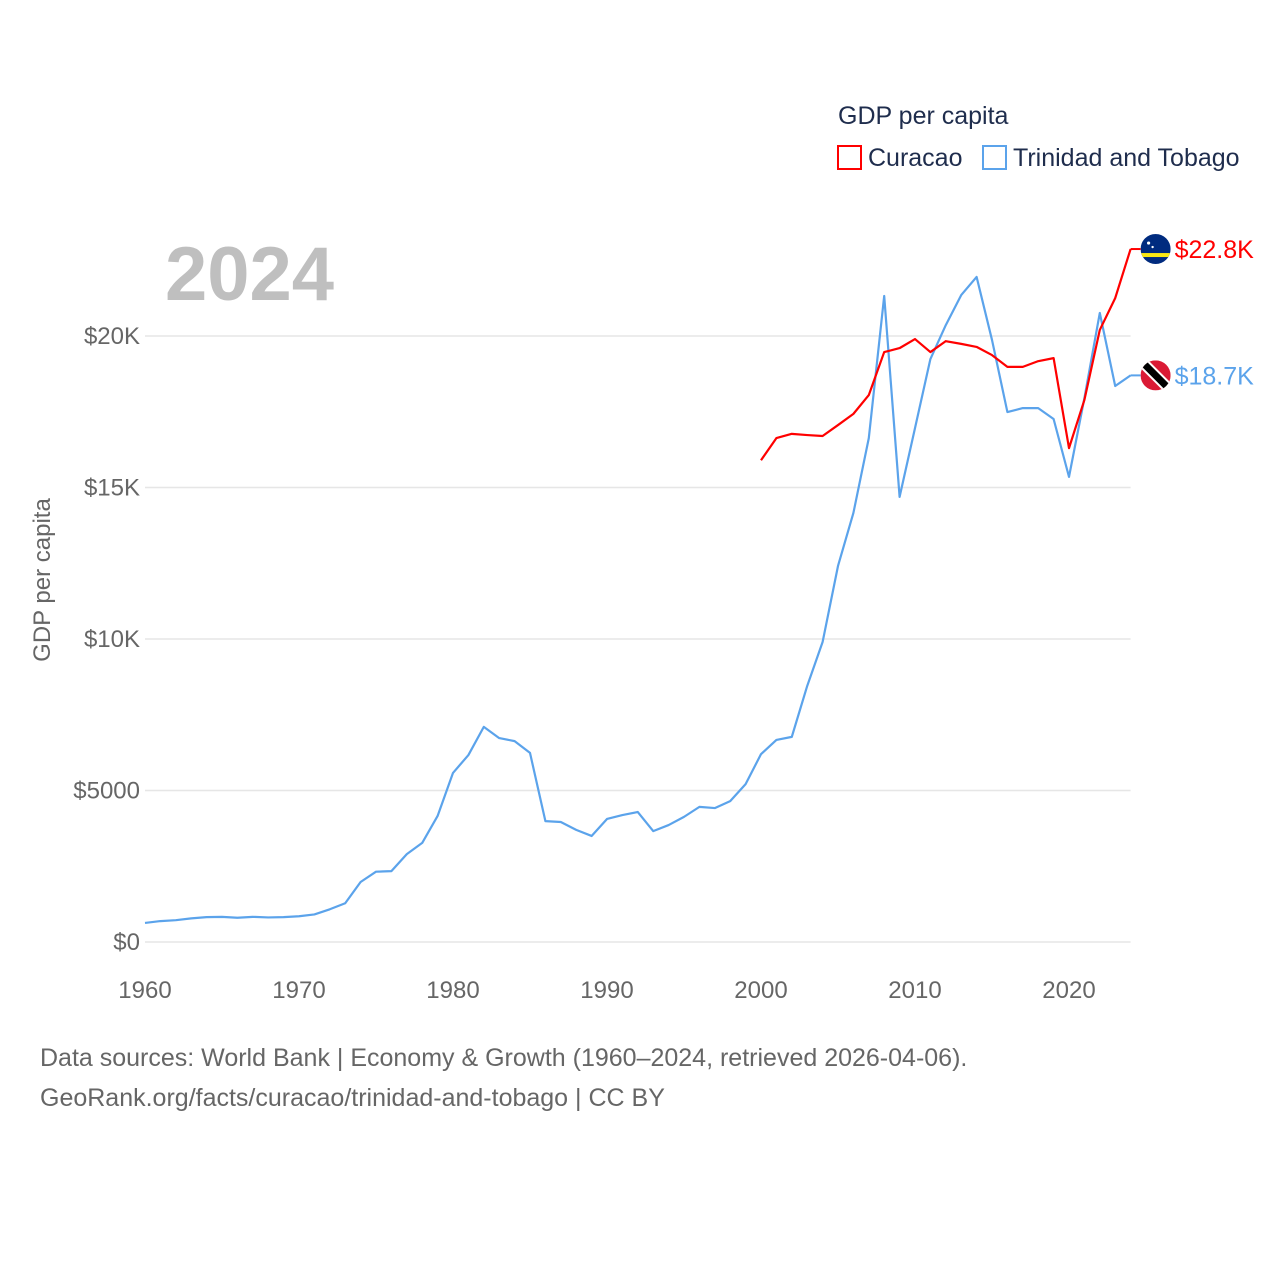 The width and height of the screenshot is (1280, 1280). I want to click on legend-title: GDP per capita, so click(923, 116).